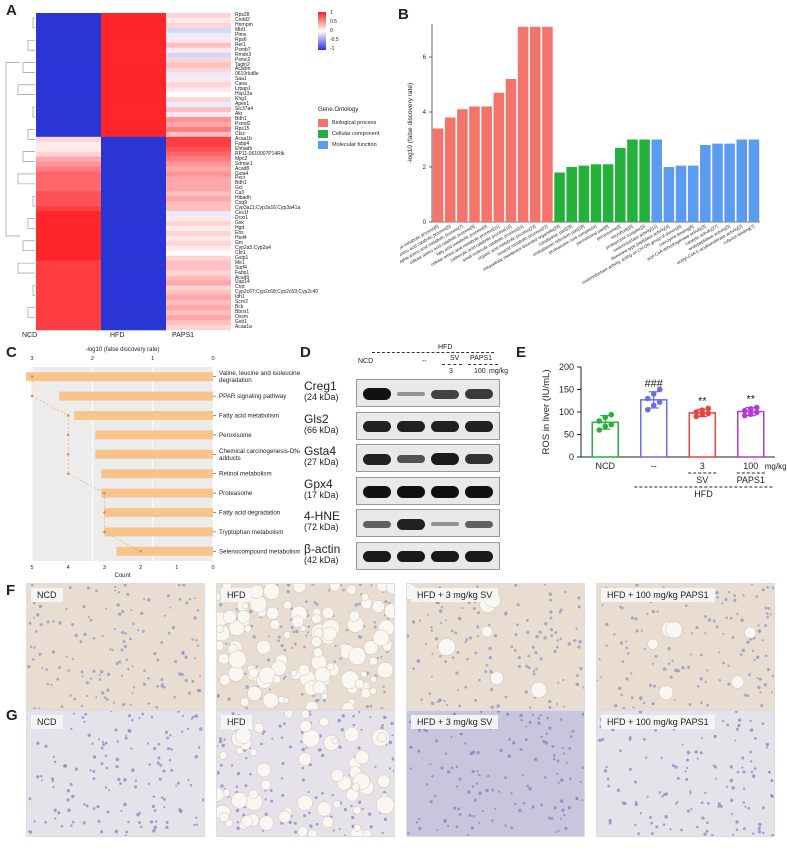  I want to click on tissue-texture, so click(495, 773).